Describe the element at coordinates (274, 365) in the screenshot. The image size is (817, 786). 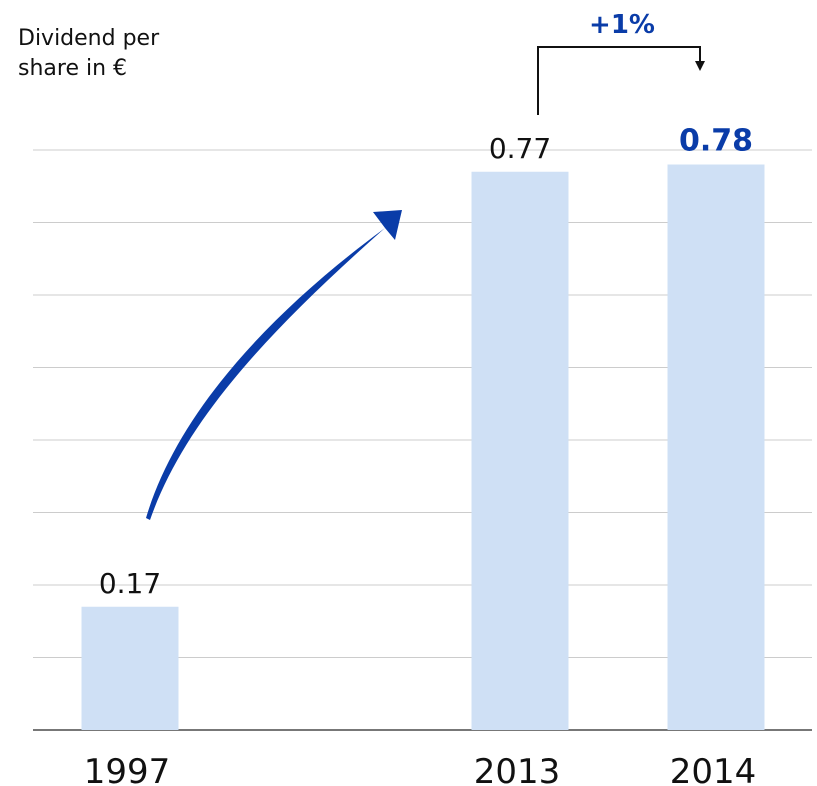
I see `growth-arrow` at that location.